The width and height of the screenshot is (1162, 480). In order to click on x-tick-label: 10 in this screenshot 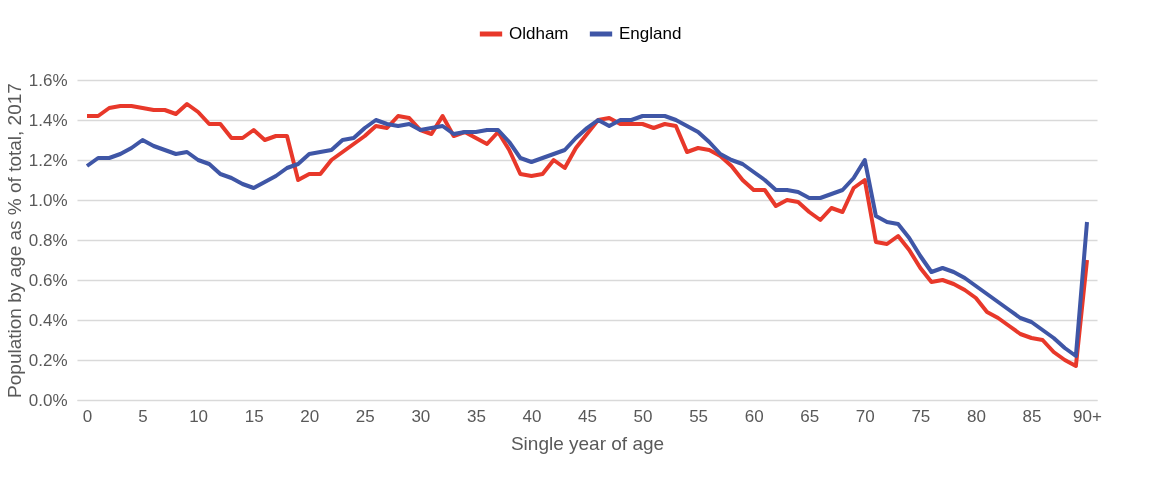, I will do `click(199, 416)`.